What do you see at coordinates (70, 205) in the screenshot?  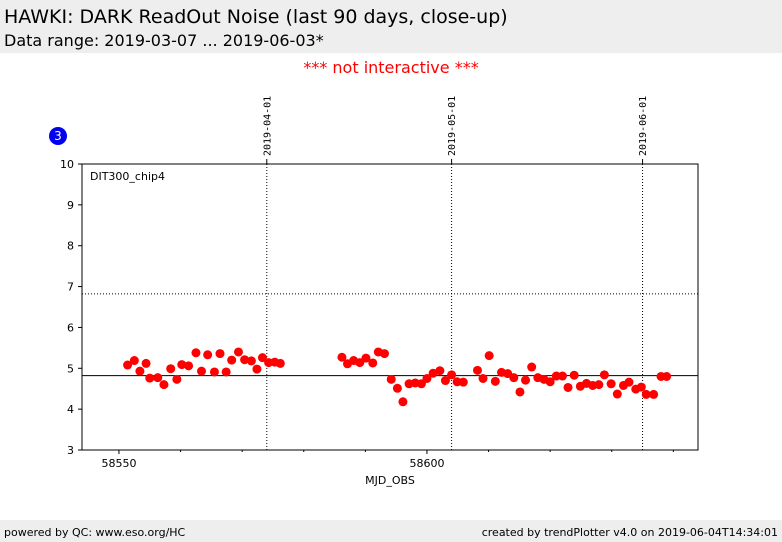 I see `y-tick-label: 9` at bounding box center [70, 205].